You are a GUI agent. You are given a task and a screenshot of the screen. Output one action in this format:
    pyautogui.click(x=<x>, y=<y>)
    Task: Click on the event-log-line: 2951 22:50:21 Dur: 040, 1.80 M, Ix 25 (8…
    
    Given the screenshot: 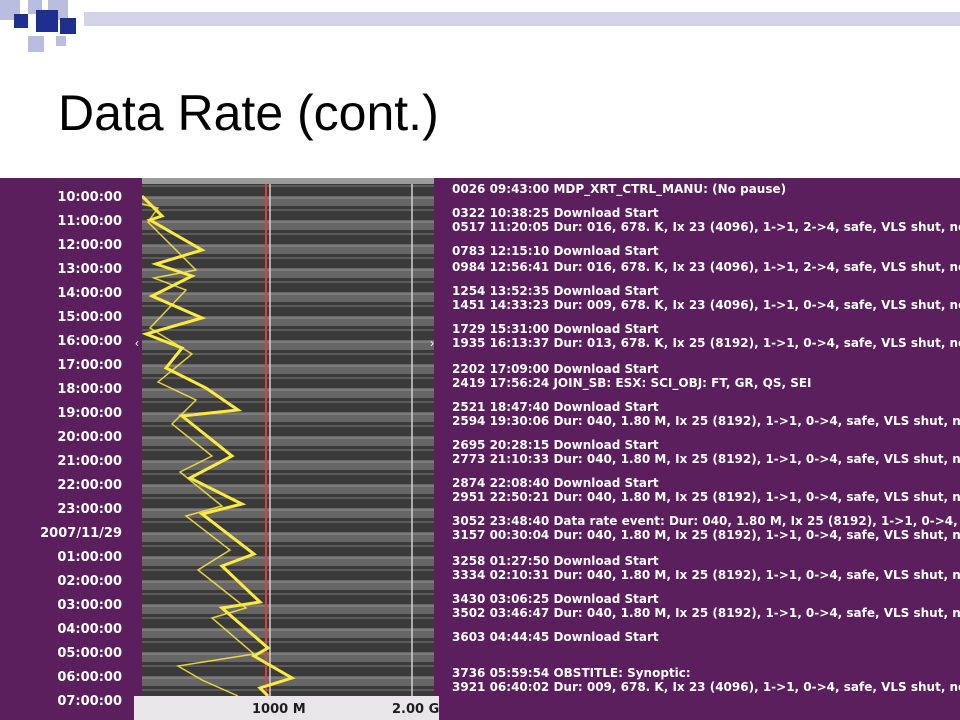 What is the action you would take?
    pyautogui.click(x=706, y=497)
    